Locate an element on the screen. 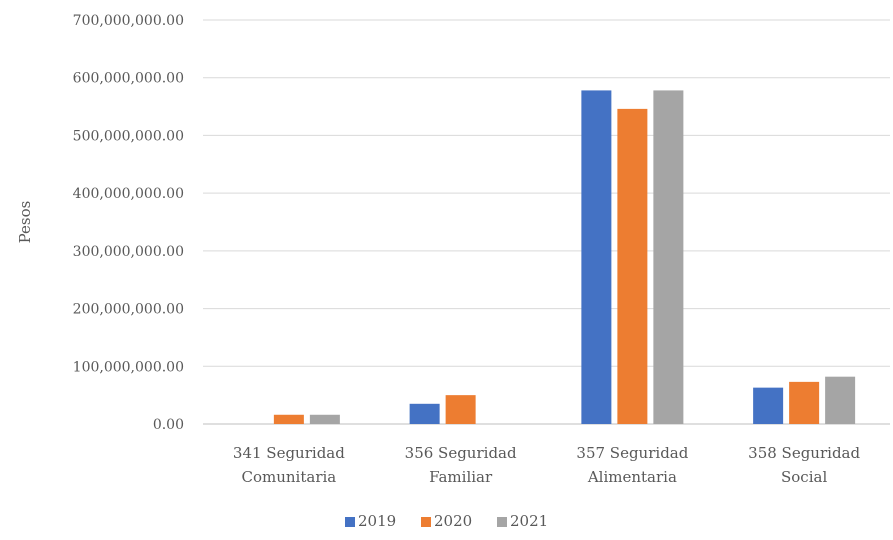  y-tick-label: 100,000,000.00 is located at coordinates (128, 367).